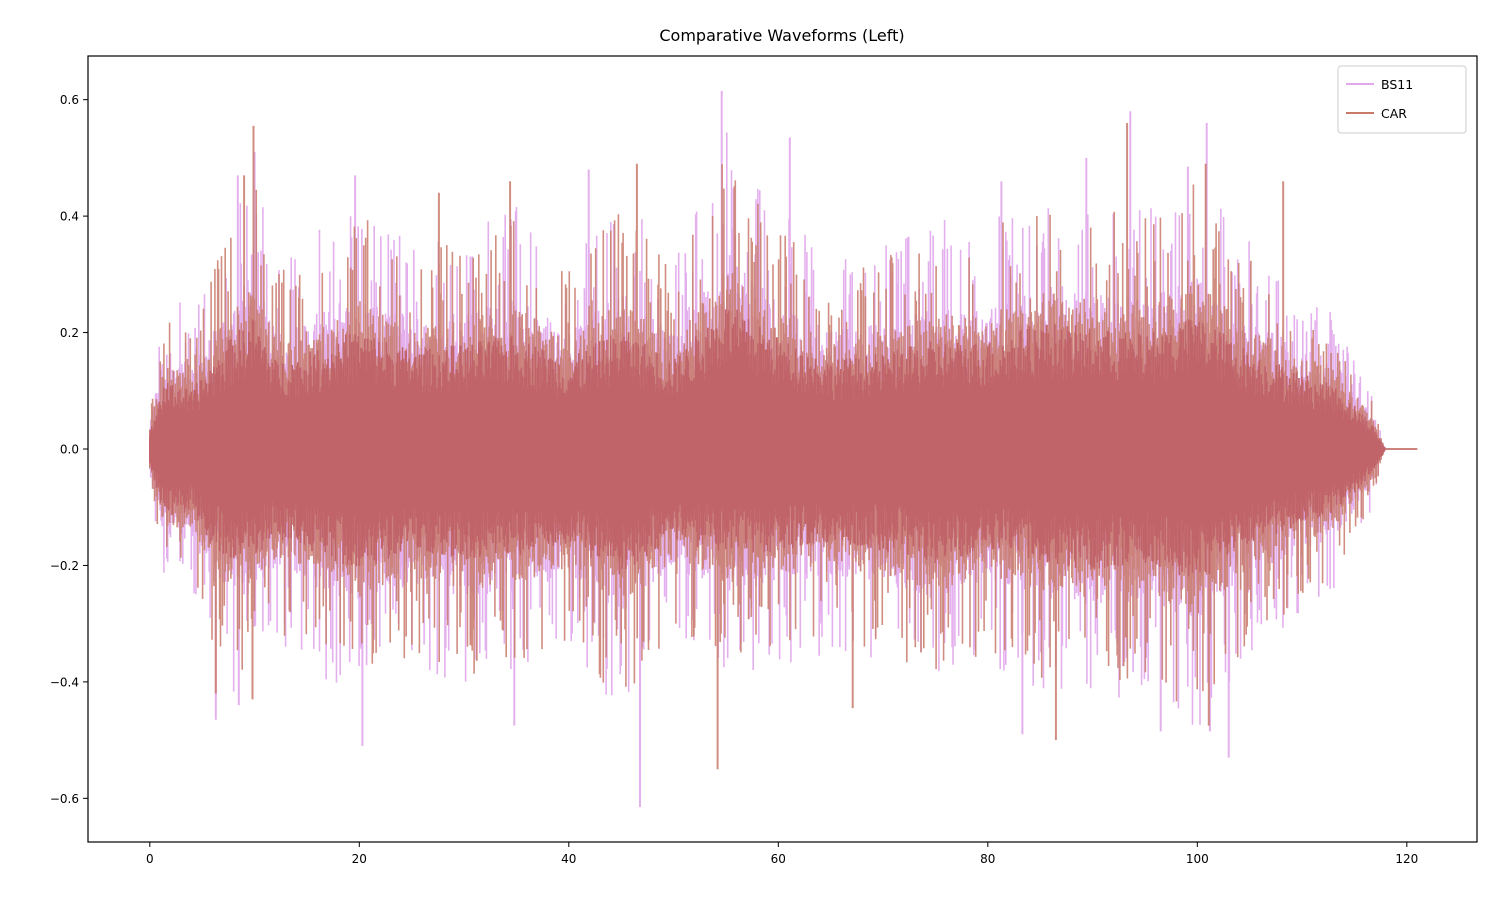  I want to click on y-tick-label: 0.0, so click(69, 450).